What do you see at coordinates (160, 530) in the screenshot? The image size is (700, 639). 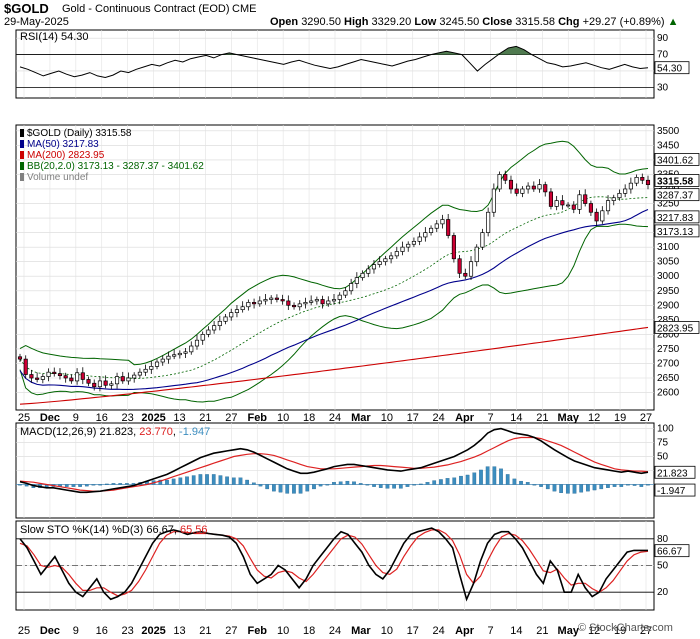 I see `sto-title-part: 66.67` at bounding box center [160, 530].